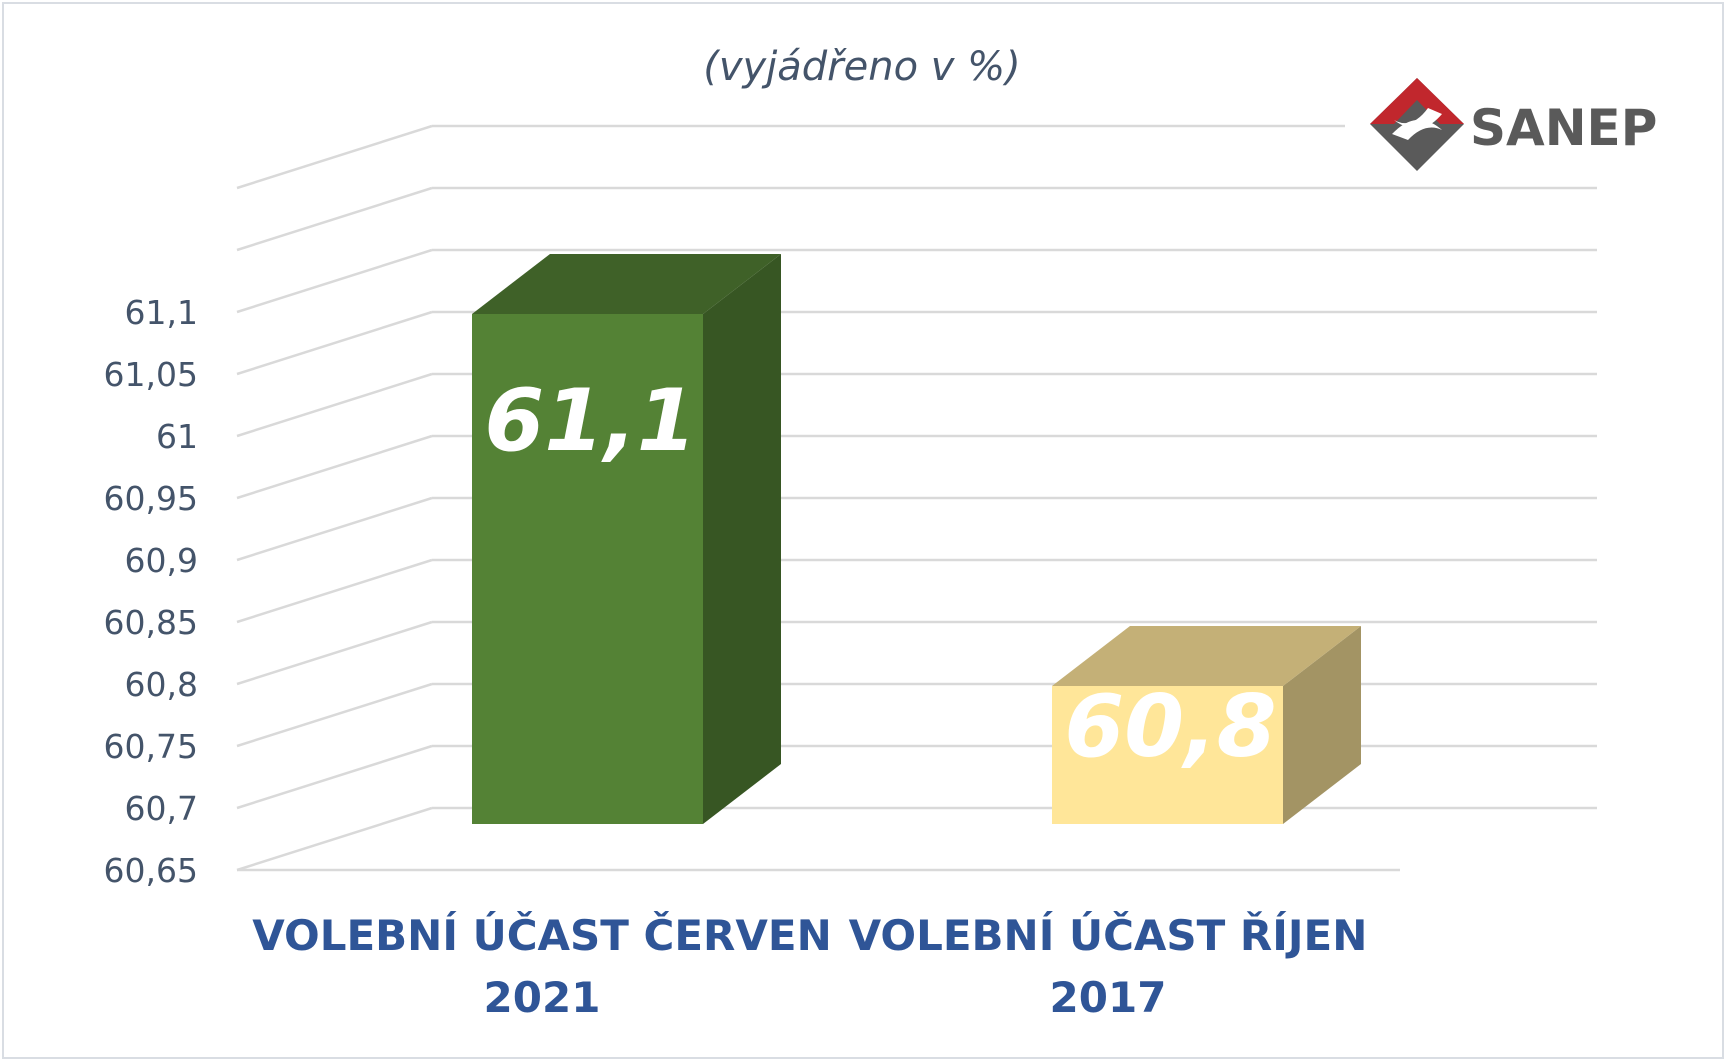  I want to click on y-tick-label: 60,75, so click(151, 746).